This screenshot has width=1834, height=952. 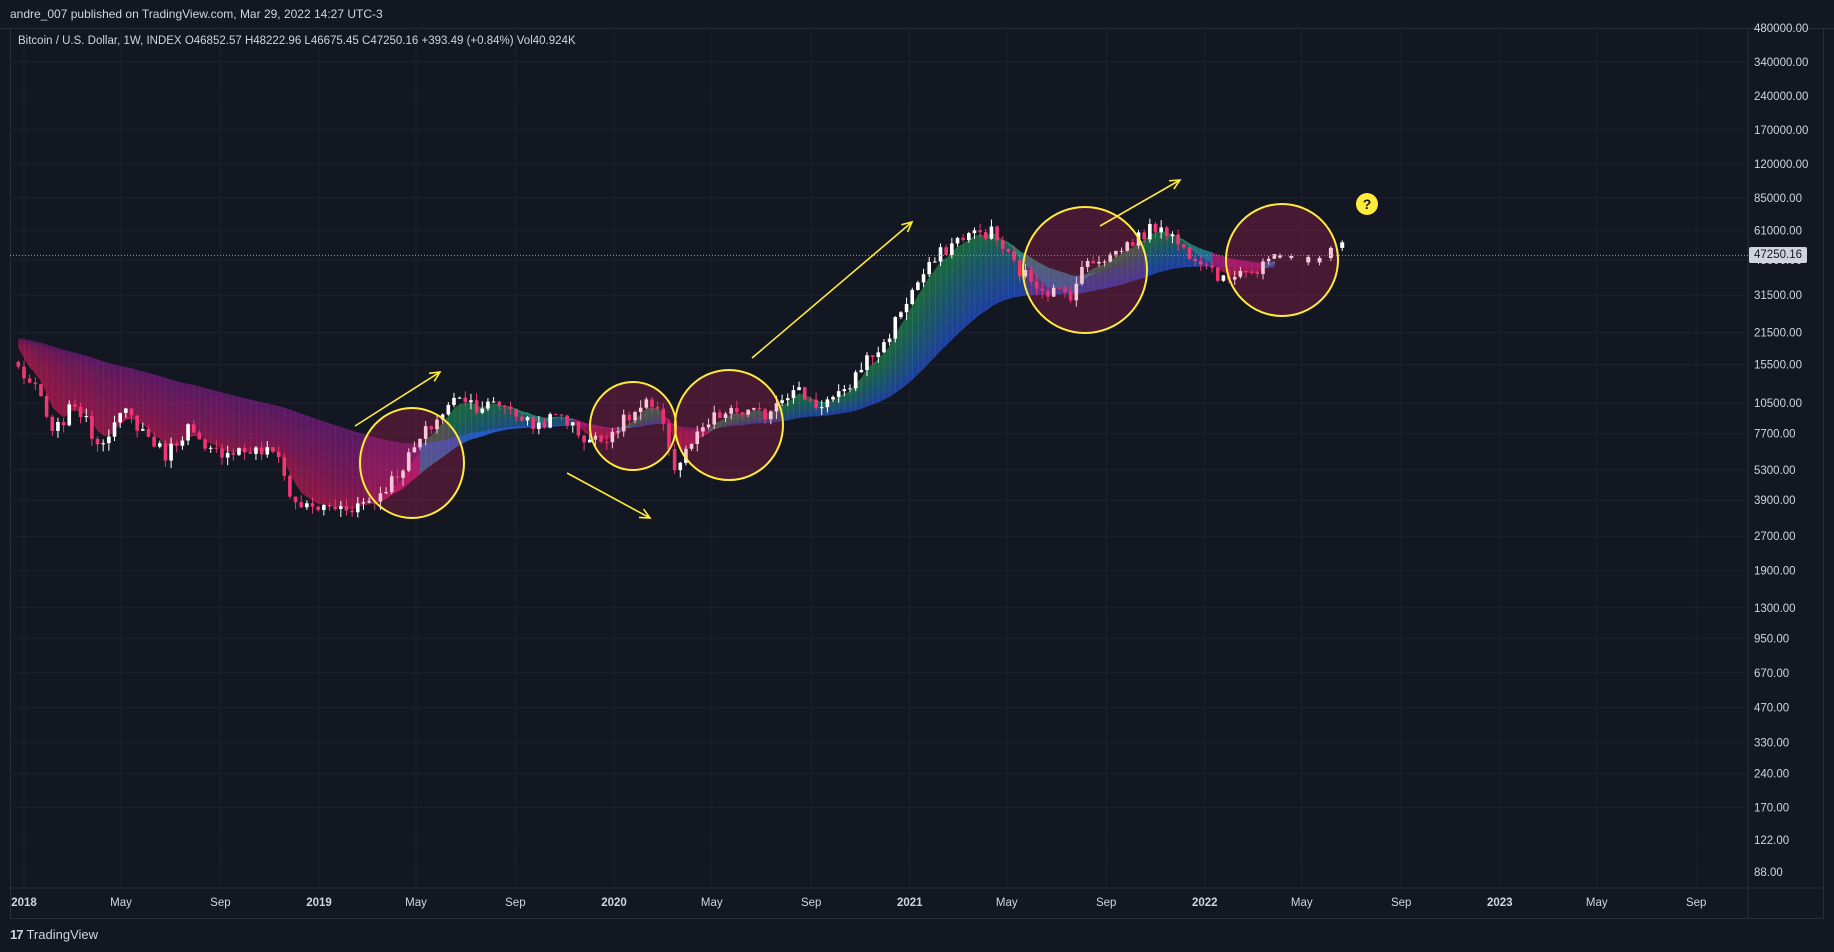 I want to click on y-tick-label: 170000.00, so click(x=1781, y=131).